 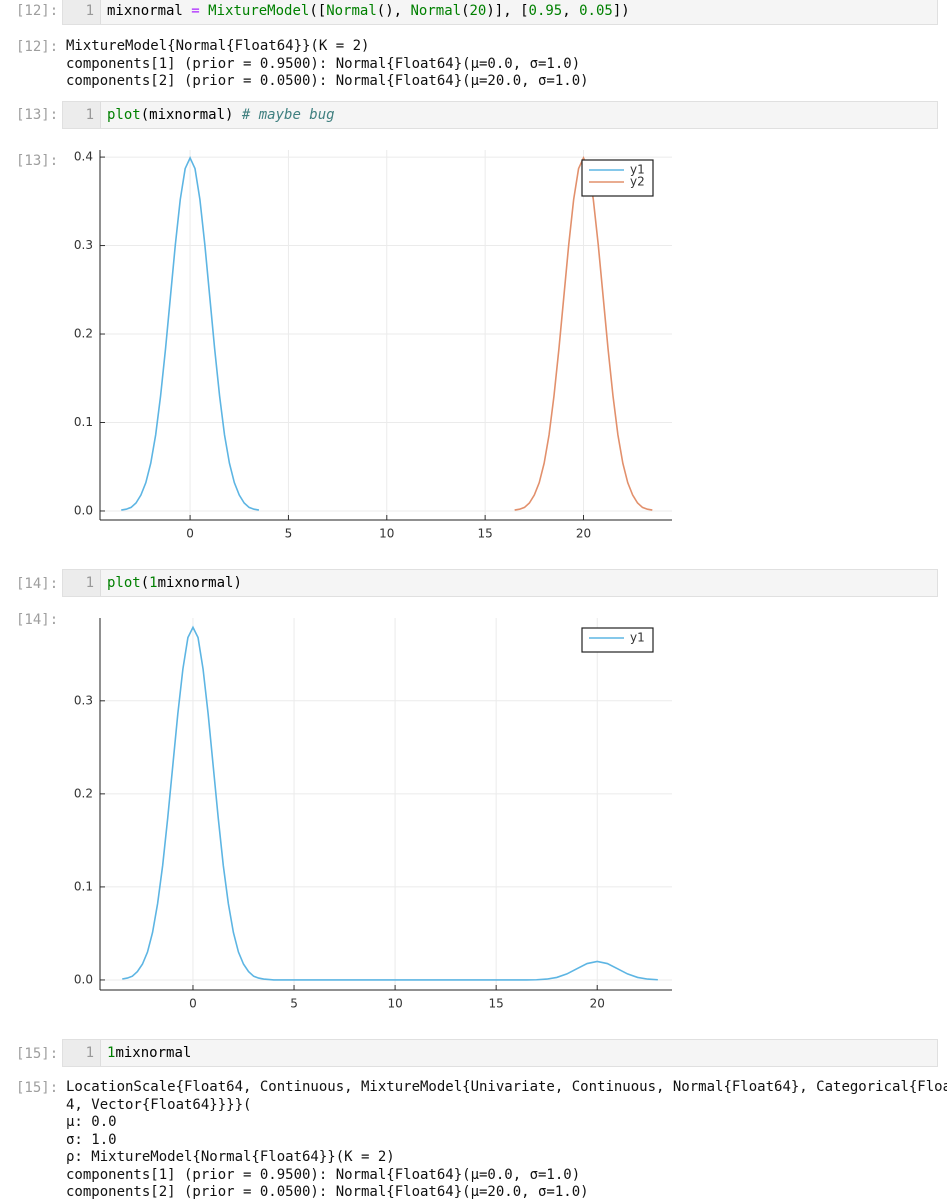 What do you see at coordinates (621, 11) in the screenshot?
I see `code-token: ])` at bounding box center [621, 11].